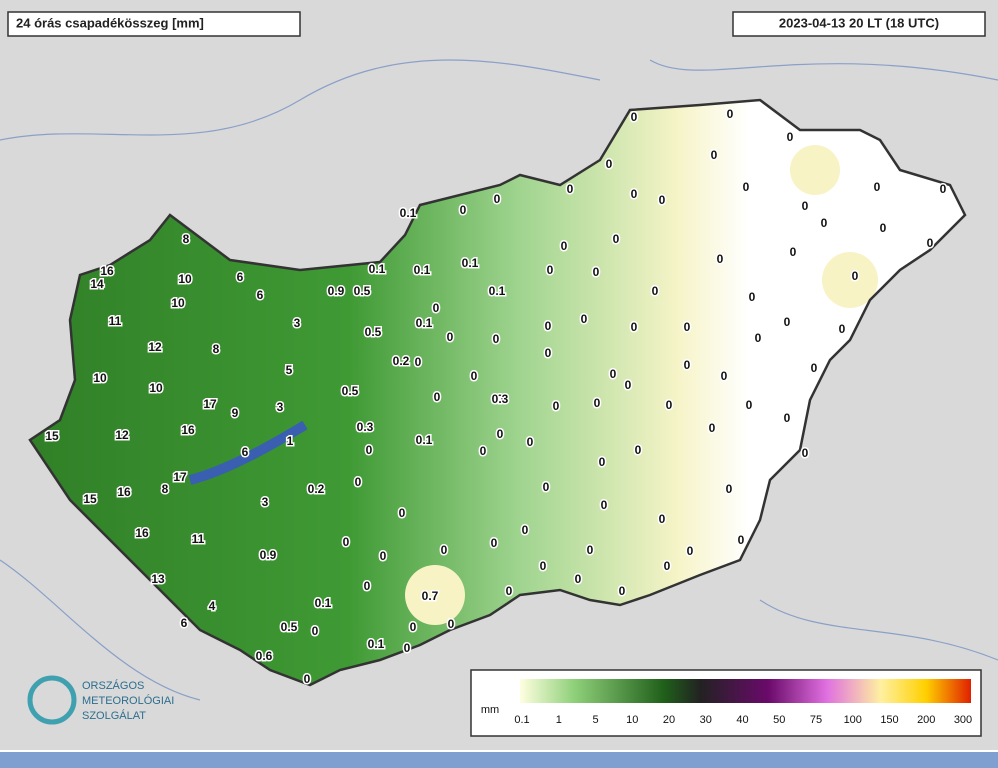  What do you see at coordinates (268, 555) in the screenshot?
I see `station-value: 0.9` at bounding box center [268, 555].